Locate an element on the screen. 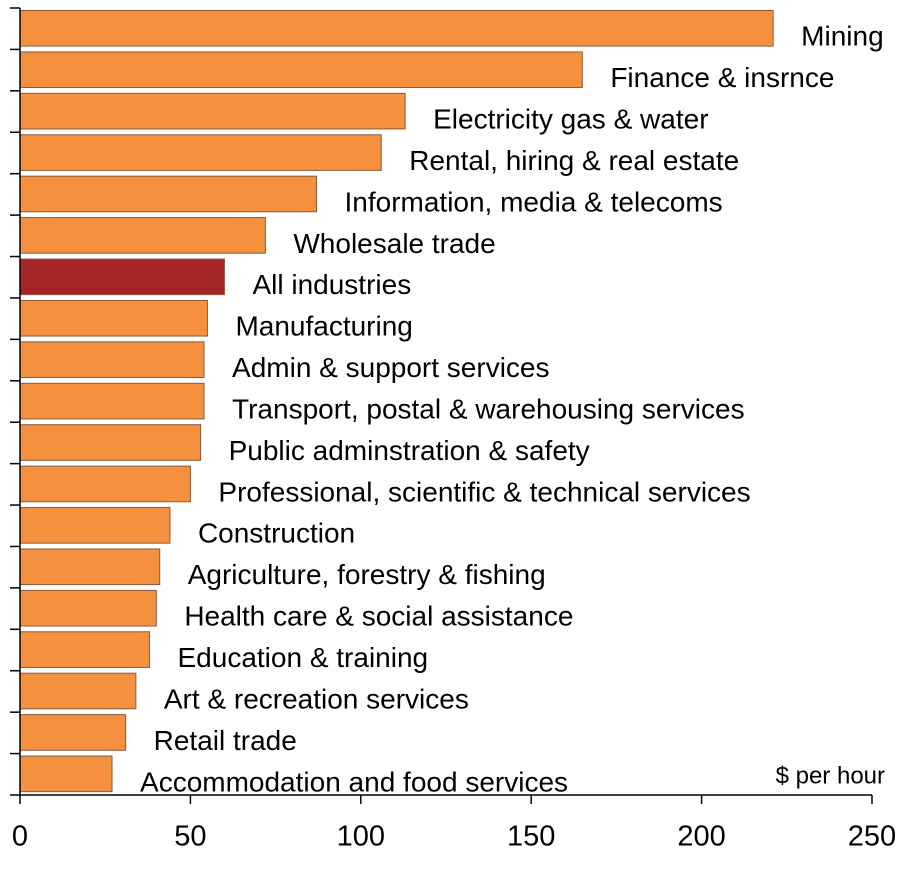 This screenshot has height=870, width=901. category-label: Mining is located at coordinates (842, 36).